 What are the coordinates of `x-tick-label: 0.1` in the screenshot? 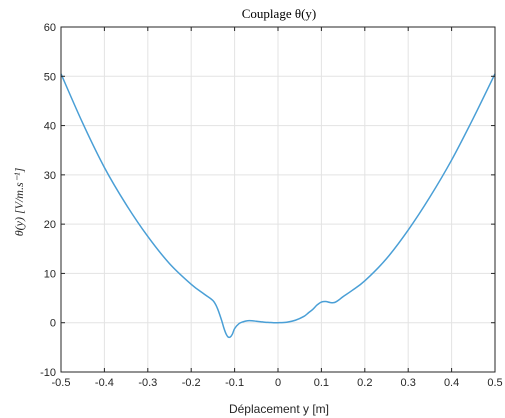 It's located at (321, 383).